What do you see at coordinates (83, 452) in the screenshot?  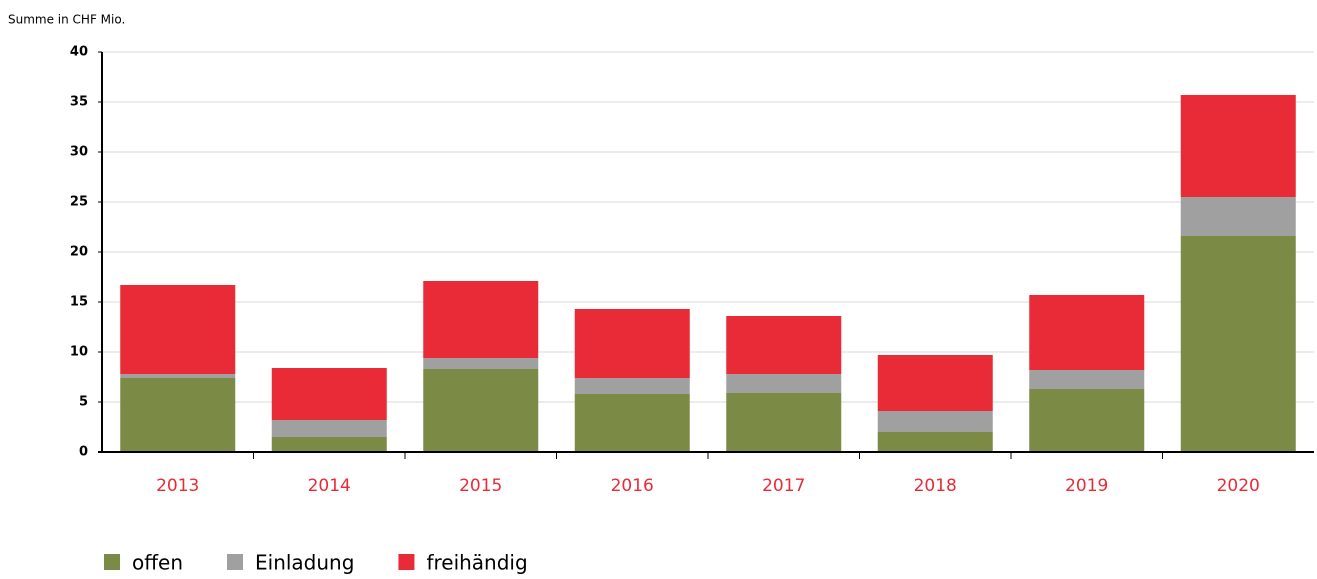 I see `y-tick-label: 0` at bounding box center [83, 452].